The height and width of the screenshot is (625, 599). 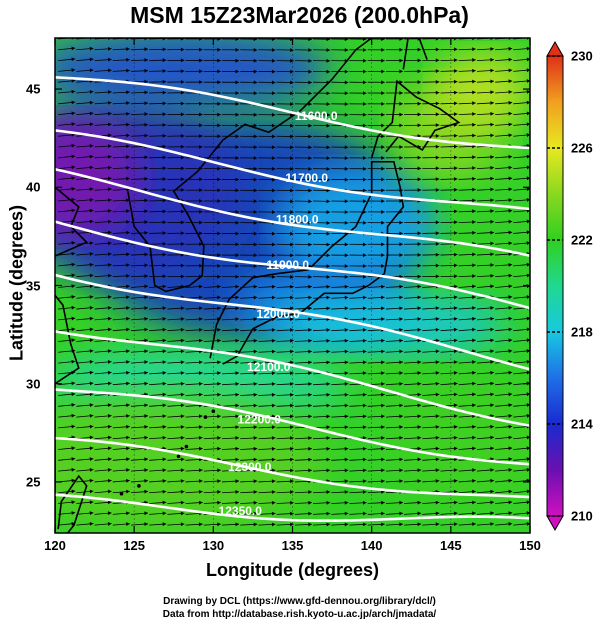 I want to click on colorbar-tick-label: 226, so click(x=582, y=148).